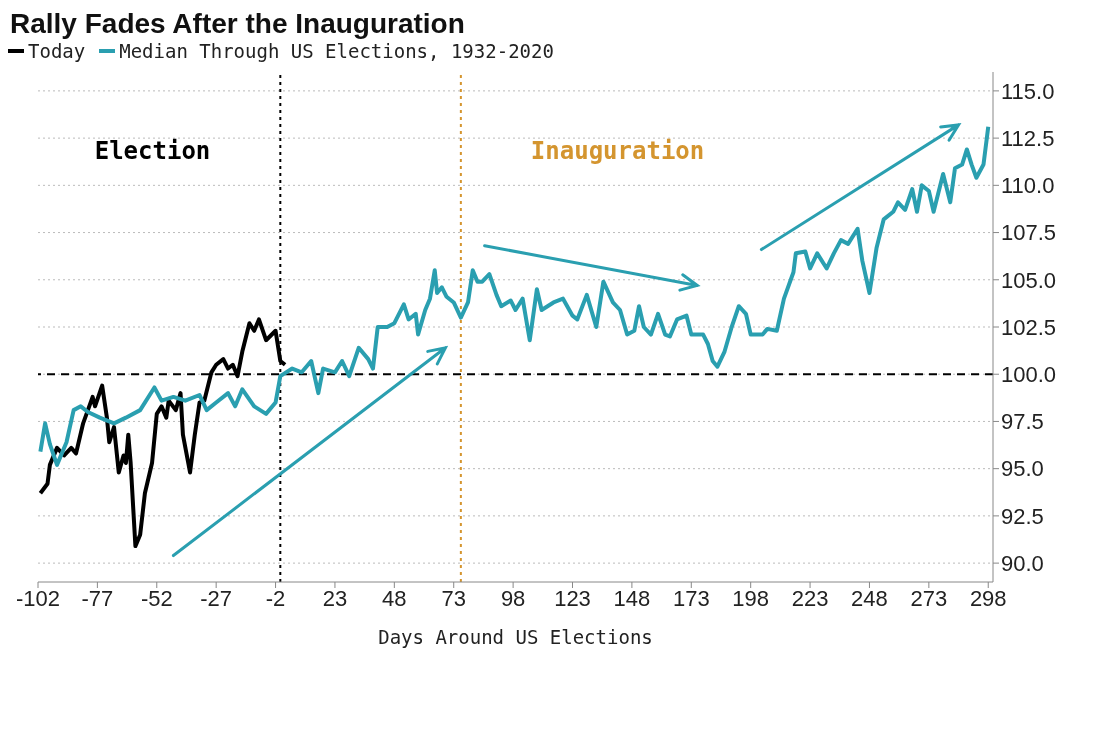 The height and width of the screenshot is (735, 1107). What do you see at coordinates (988, 598) in the screenshot?
I see `x-tick-label: 298` at bounding box center [988, 598].